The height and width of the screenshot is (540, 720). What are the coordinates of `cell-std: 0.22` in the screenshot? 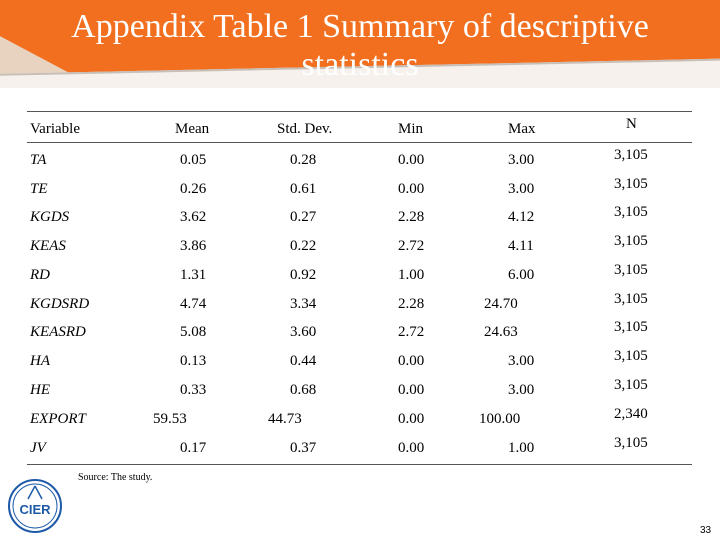 It's located at (303, 246).